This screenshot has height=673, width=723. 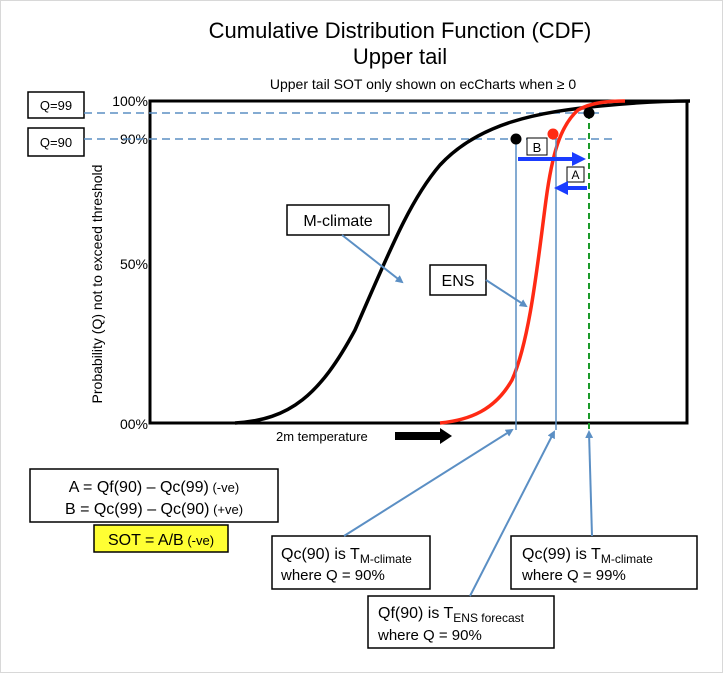 I want to click on sot-box, so click(x=161, y=538).